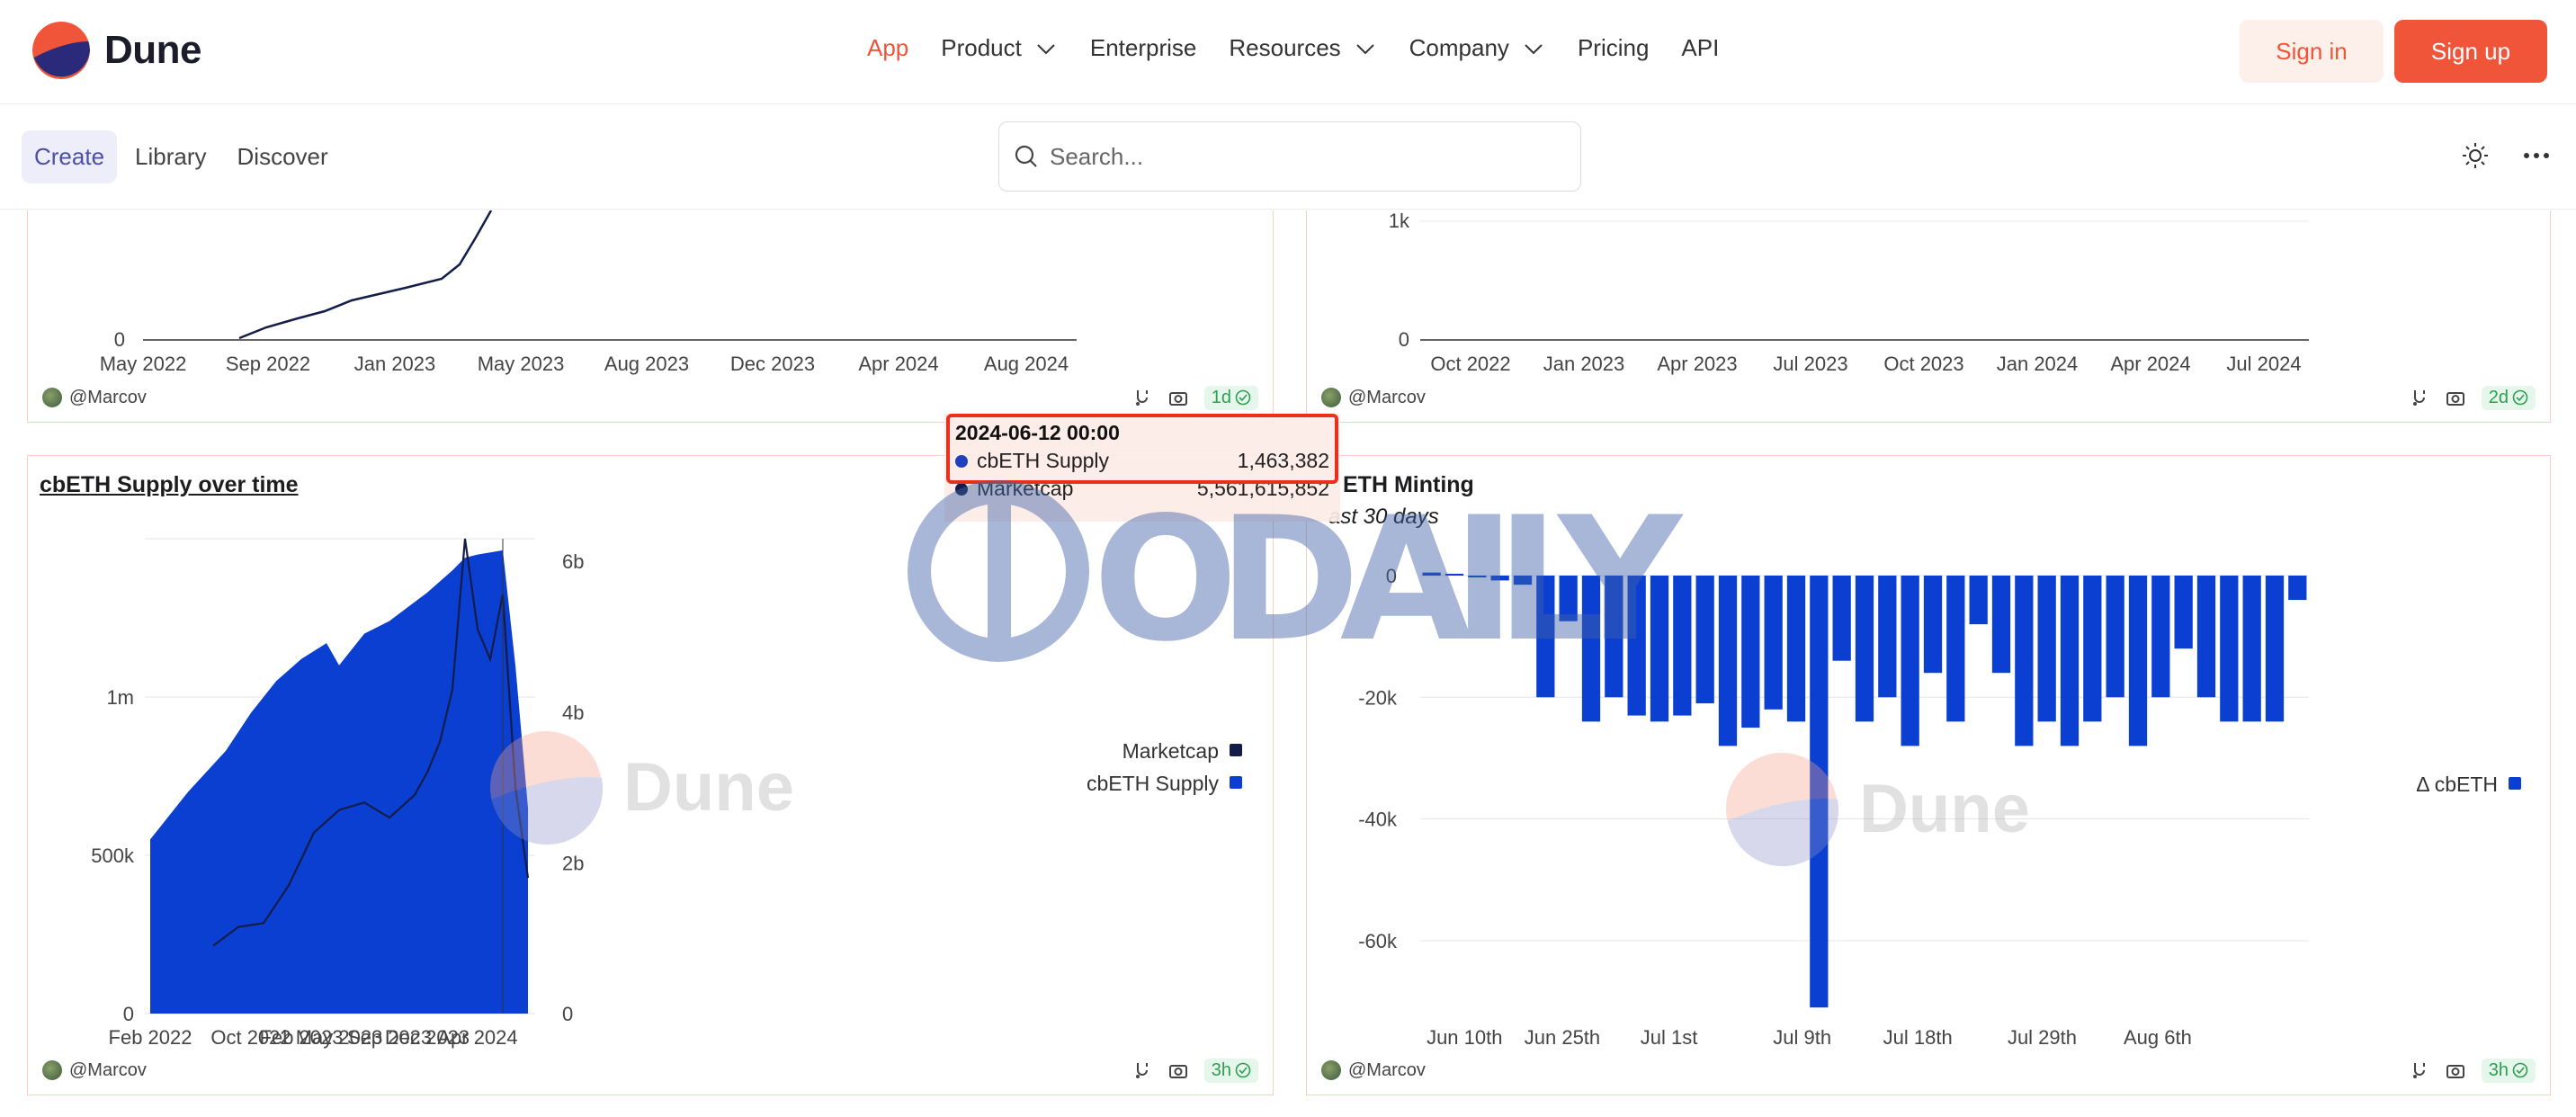 This screenshot has width=2576, height=1117. What do you see at coordinates (268, 364) in the screenshot?
I see `x-tick: Sep 2022` at bounding box center [268, 364].